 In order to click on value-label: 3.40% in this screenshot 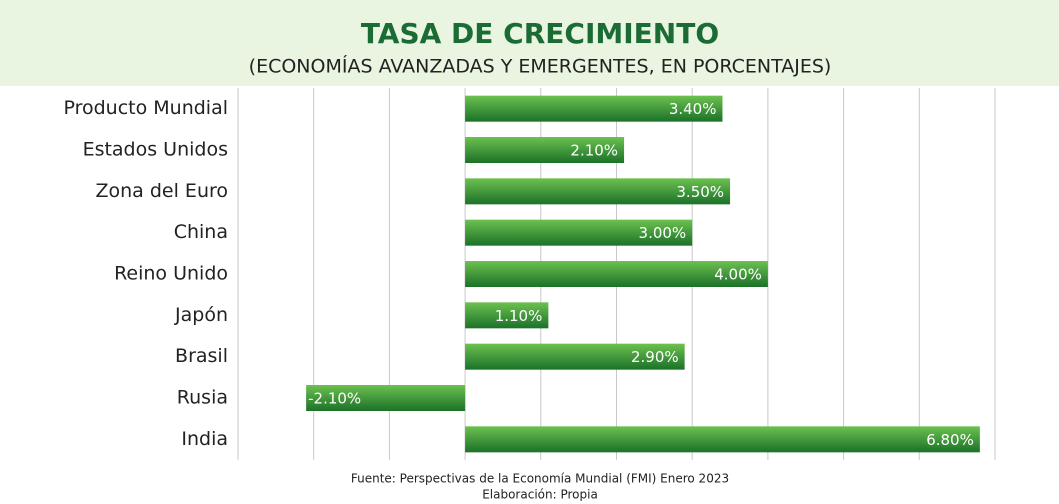, I will do `click(693, 109)`.